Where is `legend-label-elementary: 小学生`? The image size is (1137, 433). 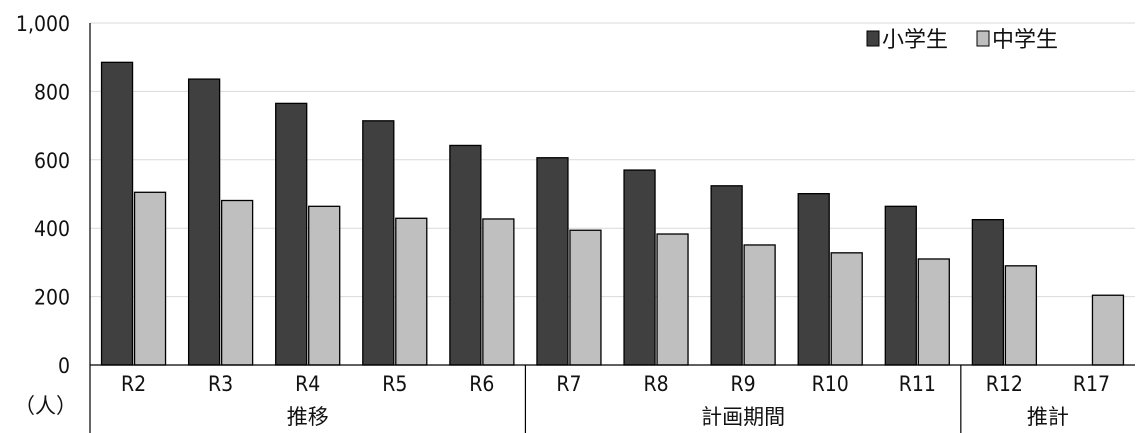 legend-label-elementary: 小学生 is located at coordinates (915, 40).